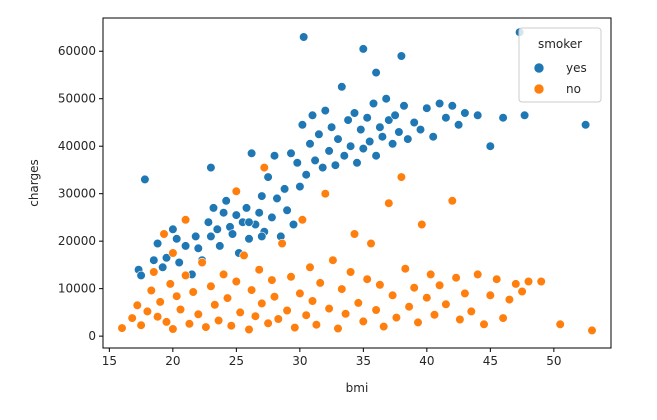 Image resolution: width=657 pixels, height=420 pixels. I want to click on y-axis-ticks: 0 10000 20000 30000 40000 50000 60000, so click(80, 193).